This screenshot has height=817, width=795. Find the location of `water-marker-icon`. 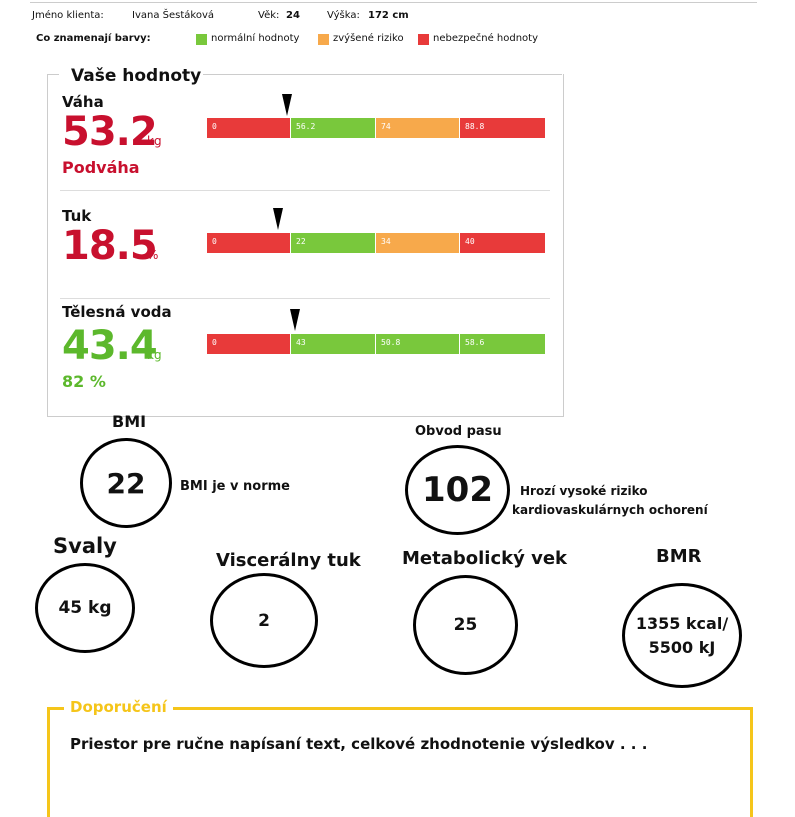

water-marker-icon is located at coordinates (295, 320).